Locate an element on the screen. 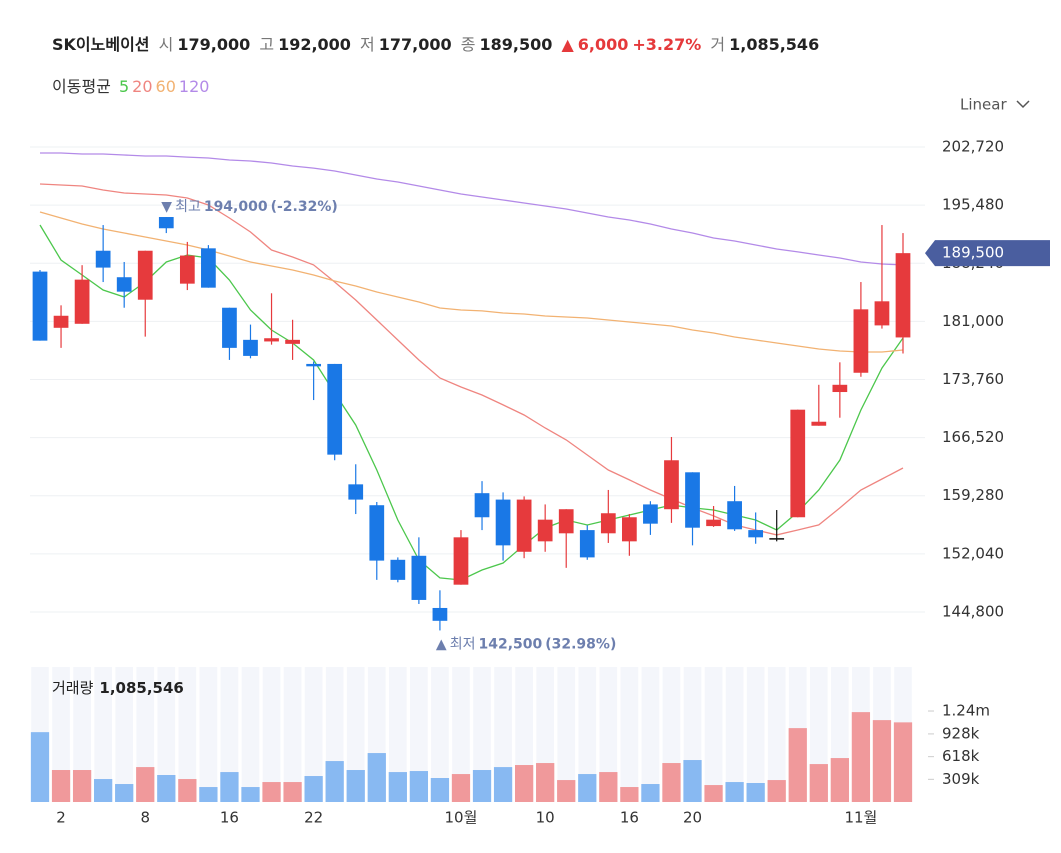  annotation-low: ▲ 최저 142,500 (32.98%) is located at coordinates (526, 644).